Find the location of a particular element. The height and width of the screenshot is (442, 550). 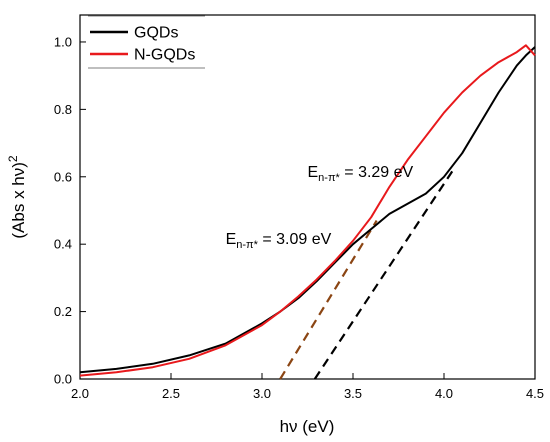

legend-label-gqds: GQDs is located at coordinates (156, 33).